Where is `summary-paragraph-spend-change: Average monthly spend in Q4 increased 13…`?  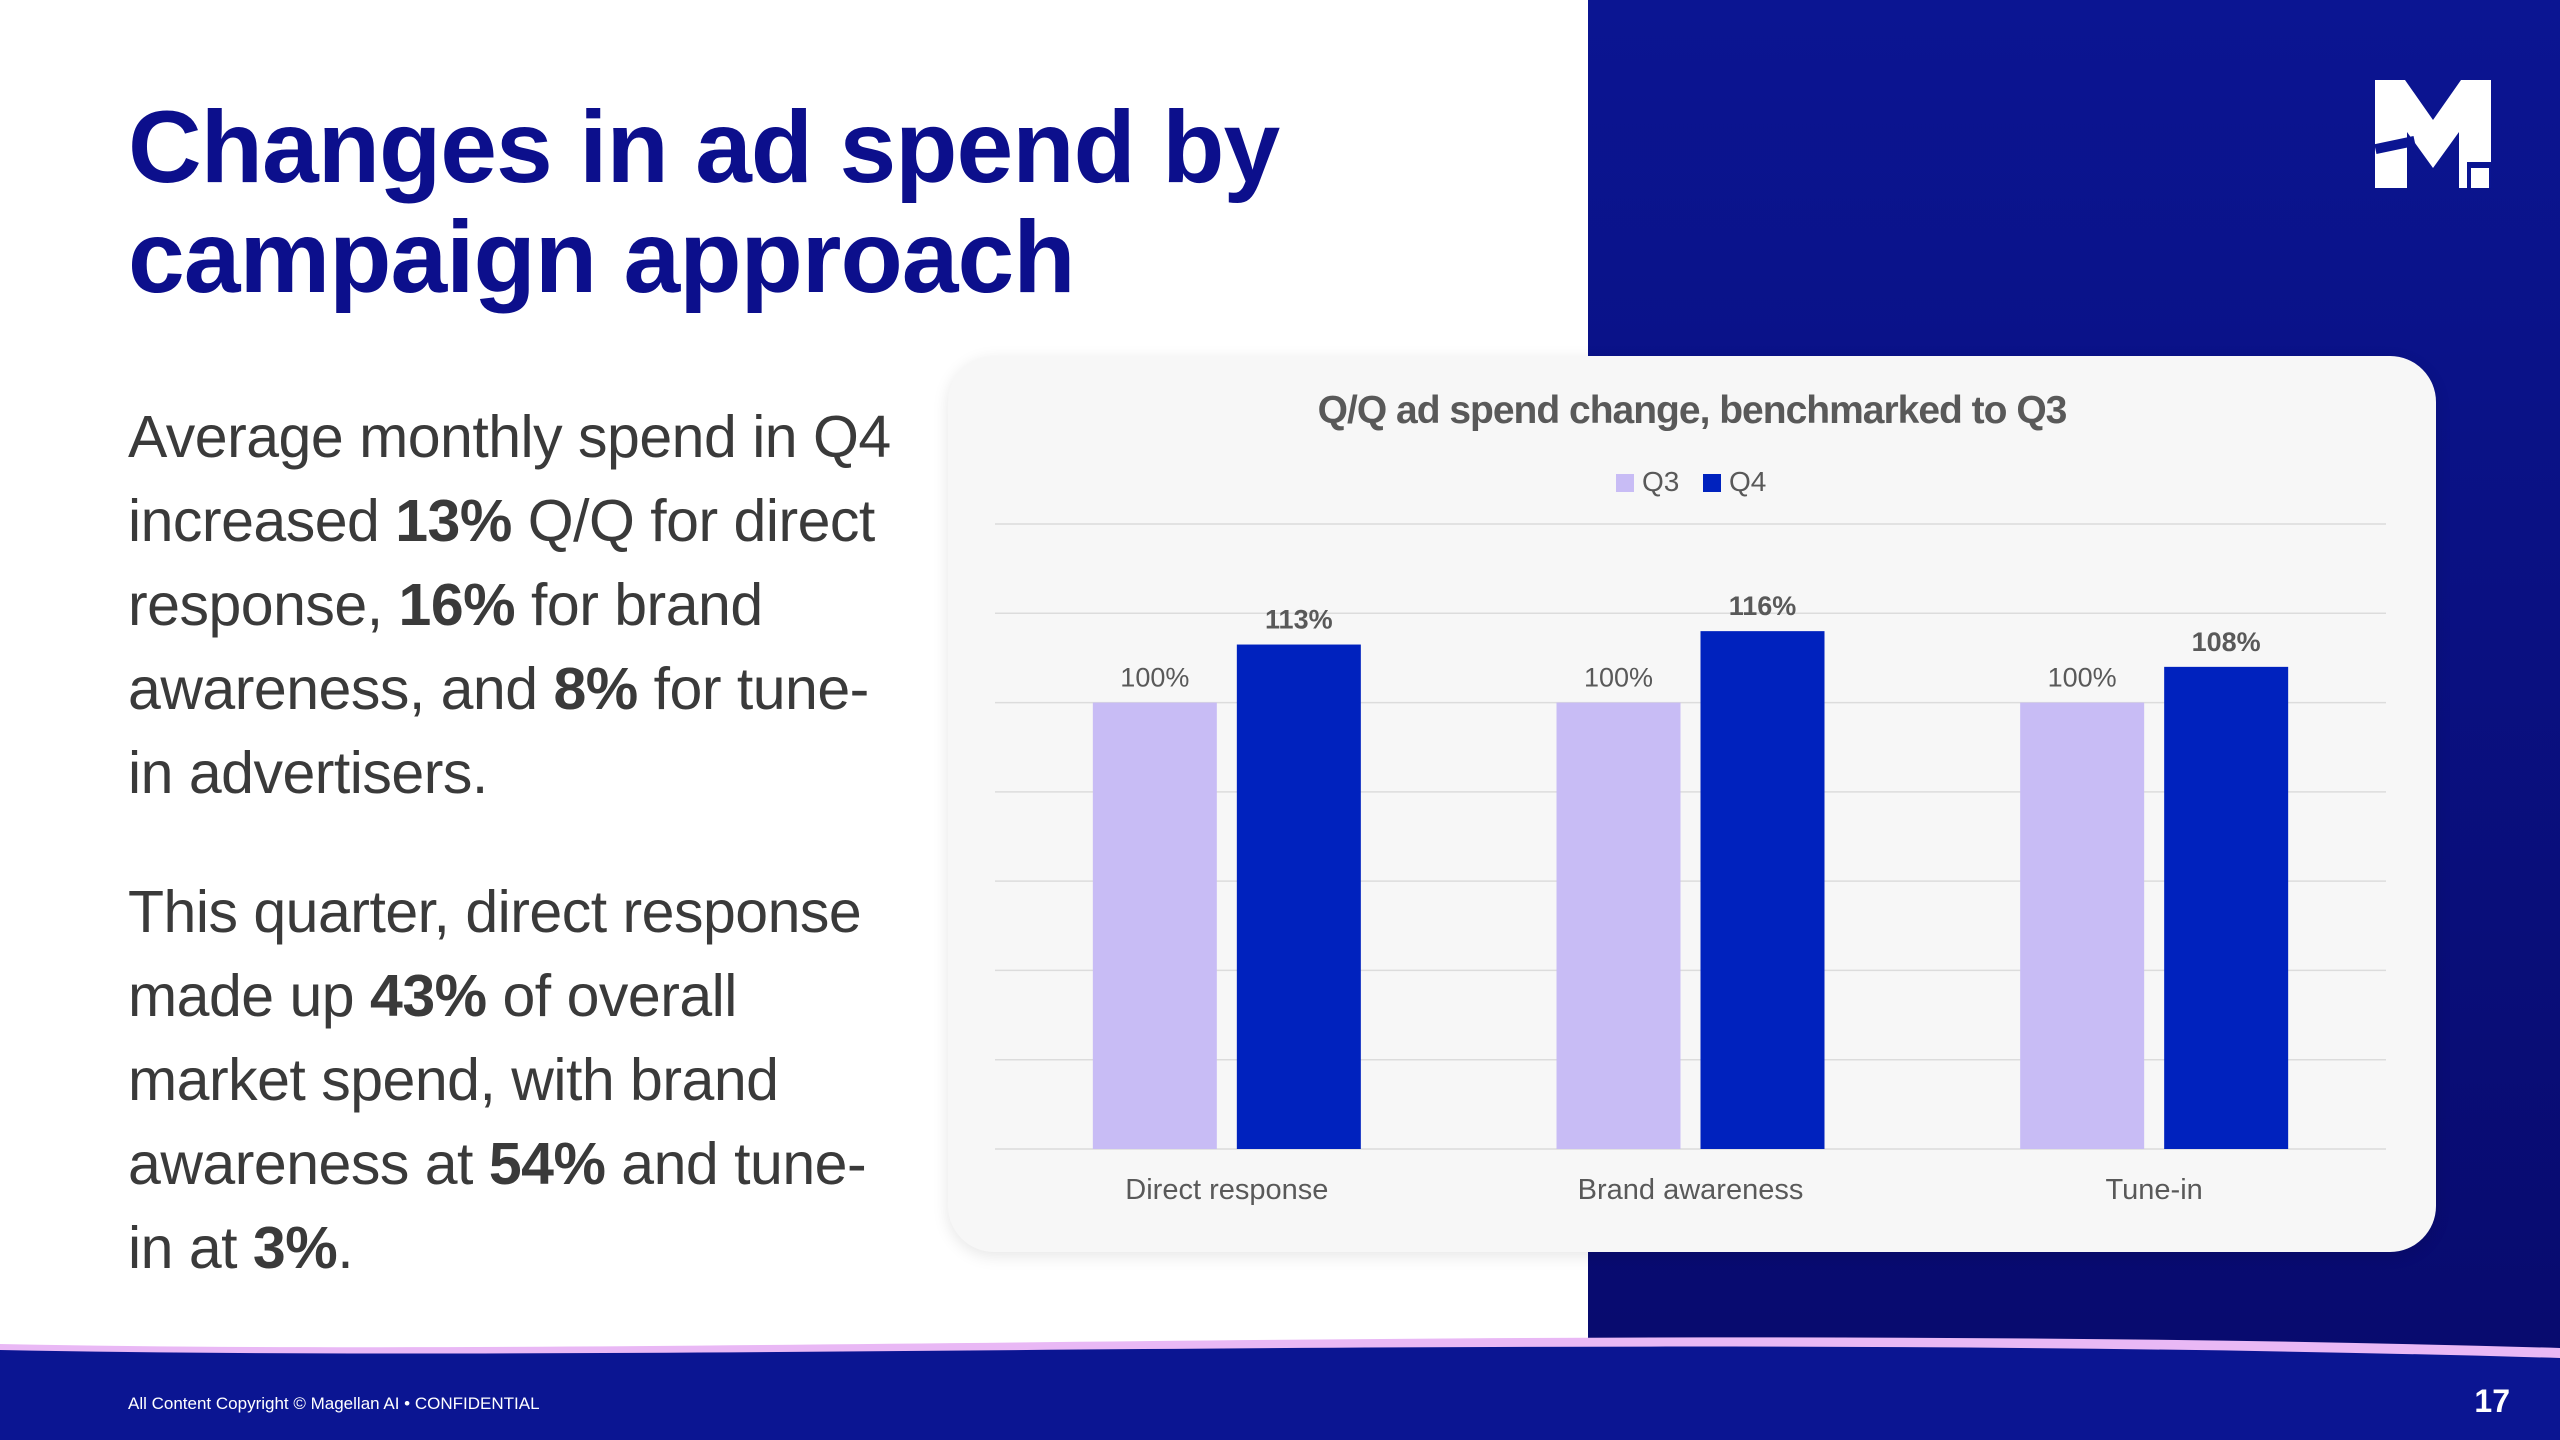 summary-paragraph-spend-change: Average monthly spend in Q4 increased 13… is located at coordinates (518, 605).